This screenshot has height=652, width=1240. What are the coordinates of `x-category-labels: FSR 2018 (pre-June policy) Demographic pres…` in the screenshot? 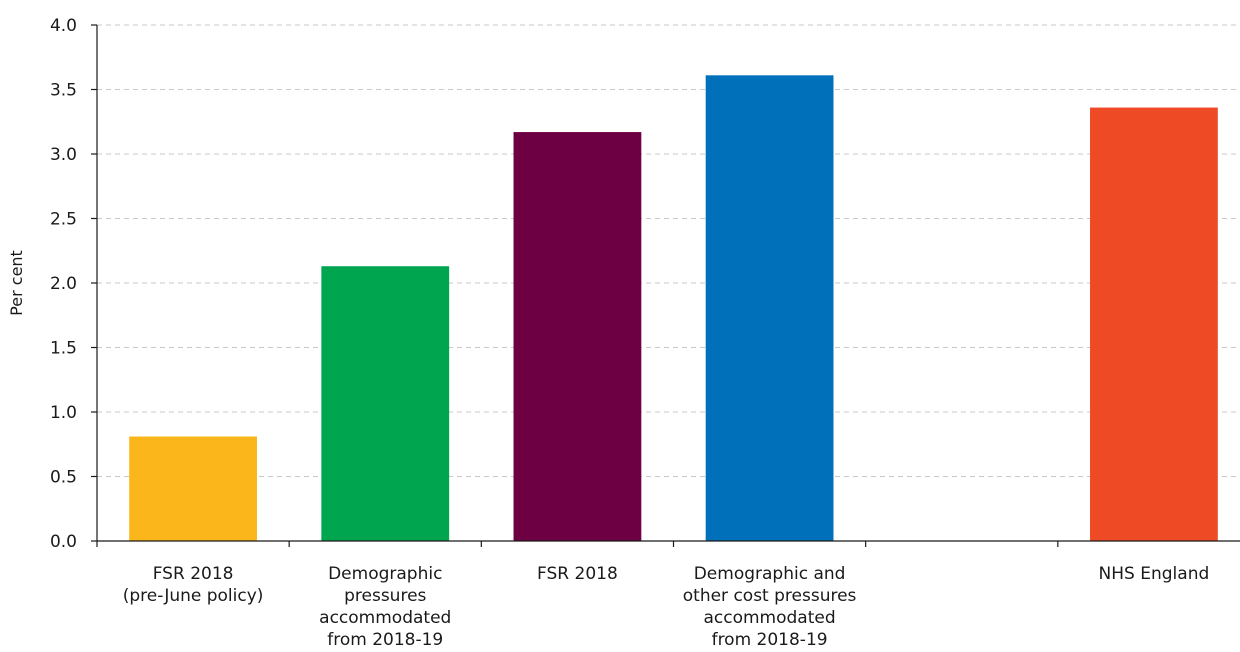 It's located at (666, 607).